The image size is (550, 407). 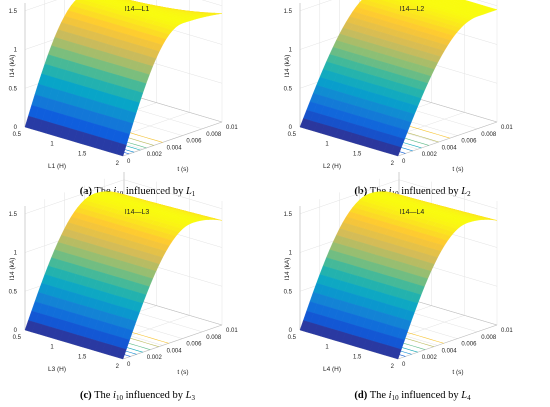 What do you see at coordinates (85, 191) in the screenshot?
I see `caption-letter: (a)` at bounding box center [85, 191].